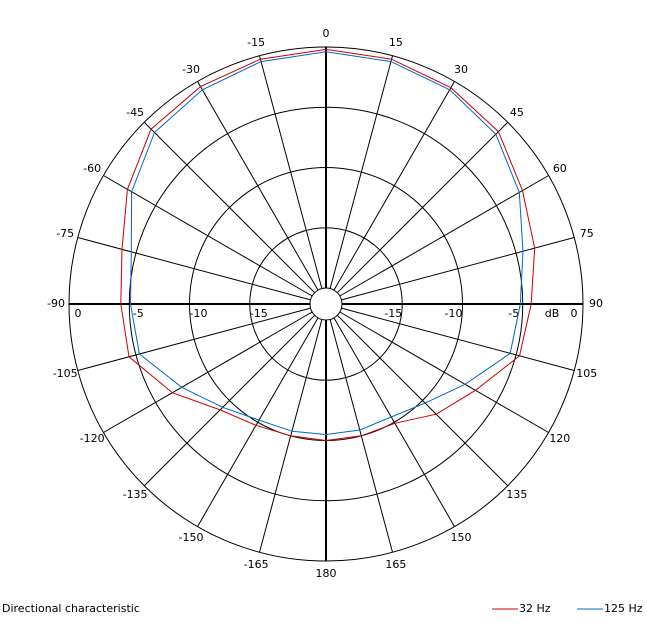 This screenshot has width=647, height=624. I want to click on theta-tick-label: 30, so click(461, 69).